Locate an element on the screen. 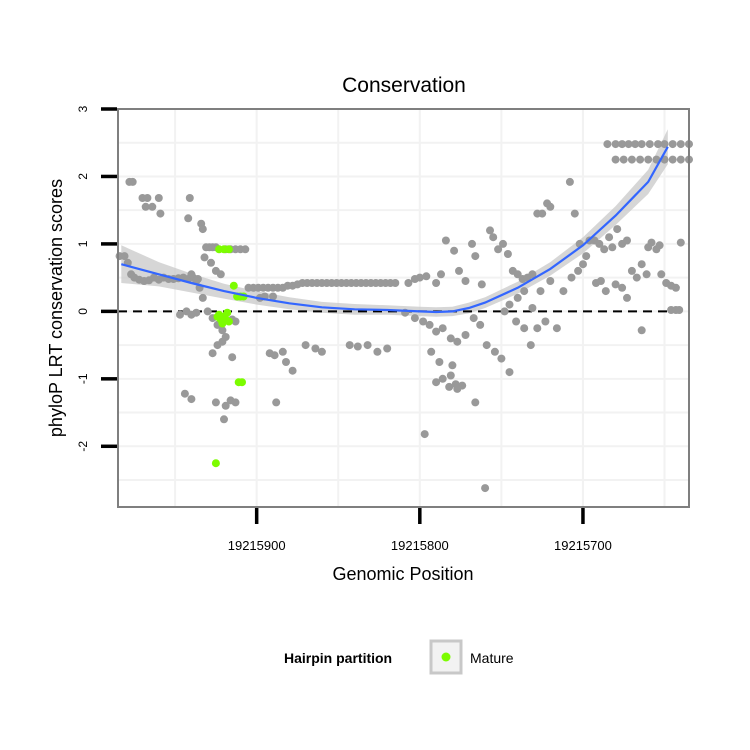  y-tick-label: 2 is located at coordinates (83, 176).